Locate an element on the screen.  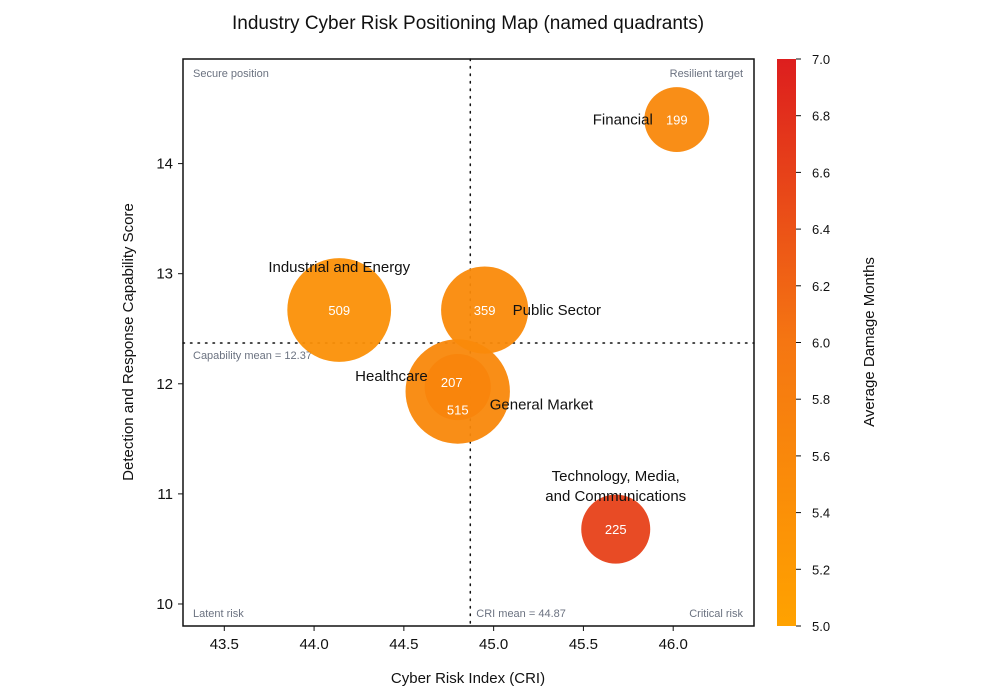
bubble-count-label: 509 is located at coordinates (339, 310).